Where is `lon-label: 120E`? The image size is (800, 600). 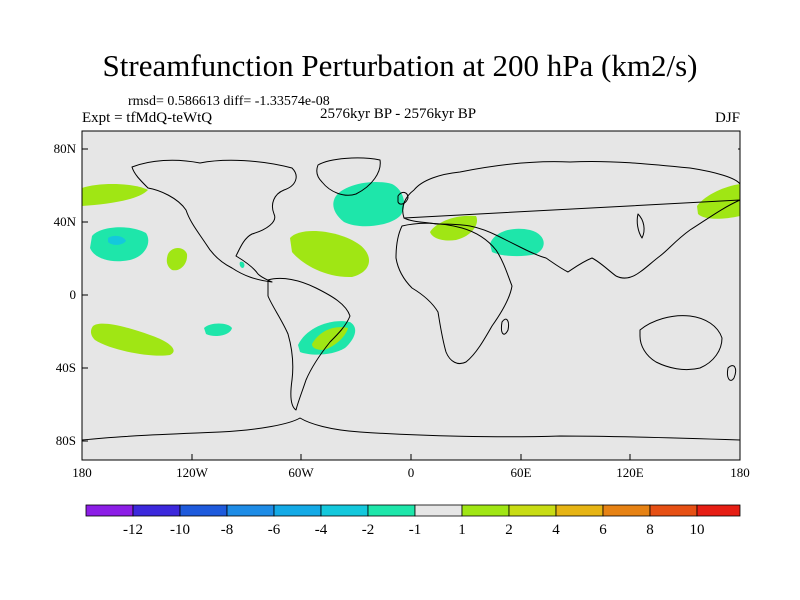 lon-label: 120E is located at coordinates (630, 472).